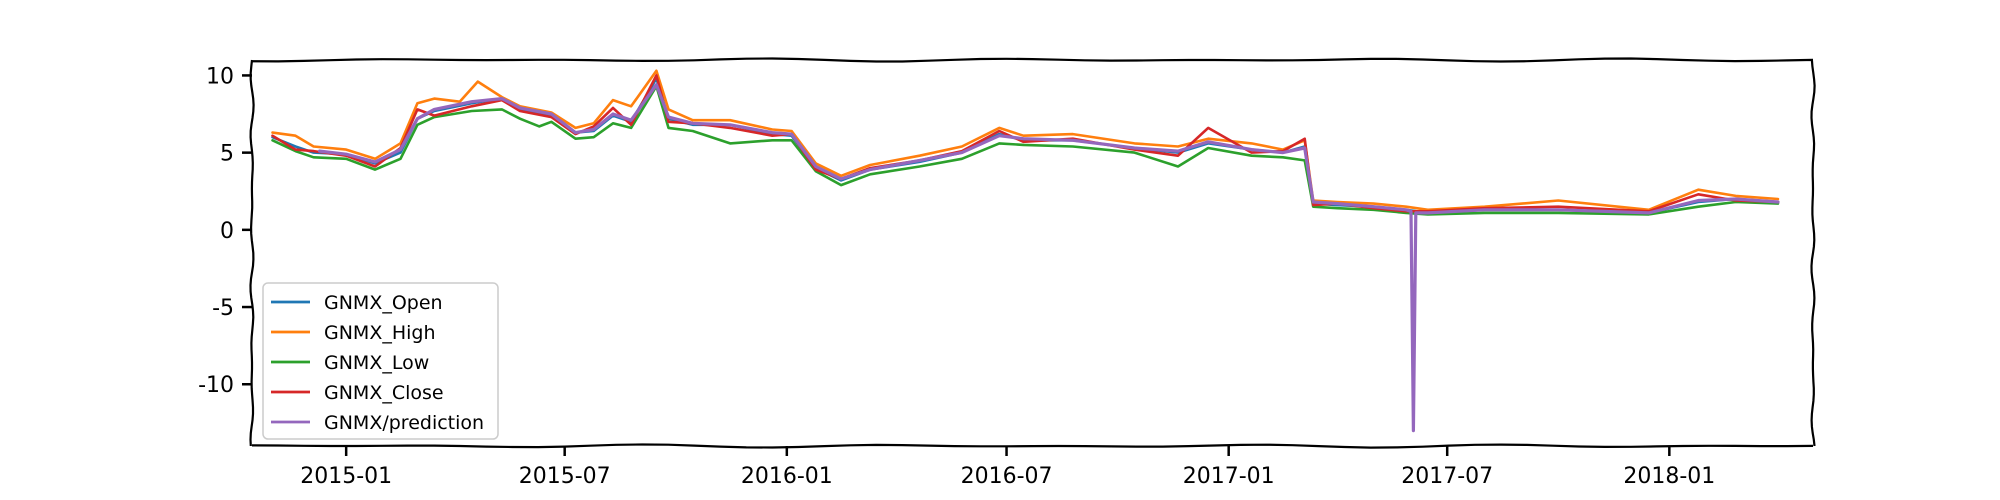  What do you see at coordinates (384, 393) in the screenshot?
I see `legend-label: GNMX_Close` at bounding box center [384, 393].